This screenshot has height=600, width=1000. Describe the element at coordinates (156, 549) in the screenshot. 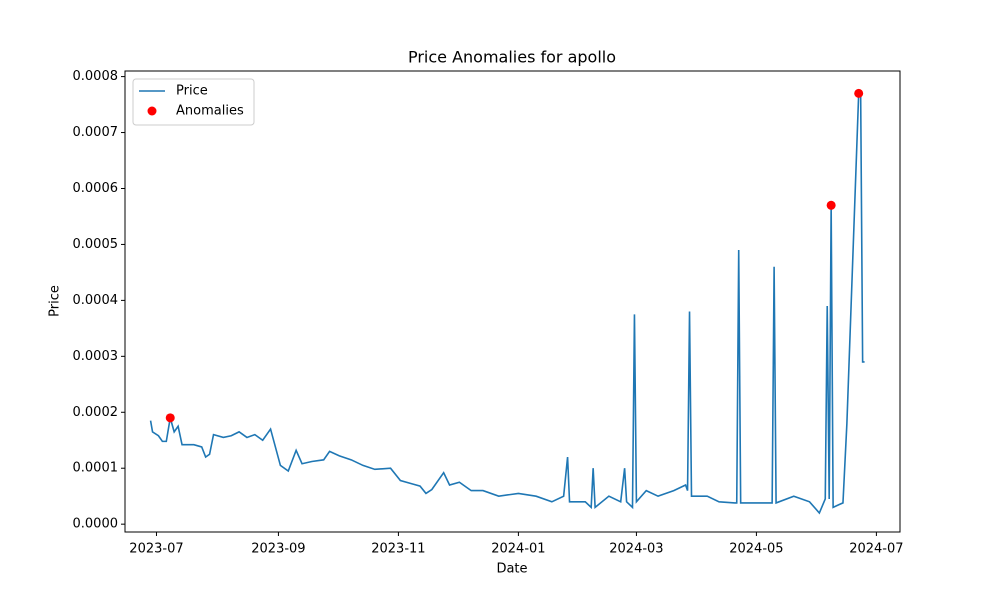

I see `x-tick-label: 2023-07` at that location.